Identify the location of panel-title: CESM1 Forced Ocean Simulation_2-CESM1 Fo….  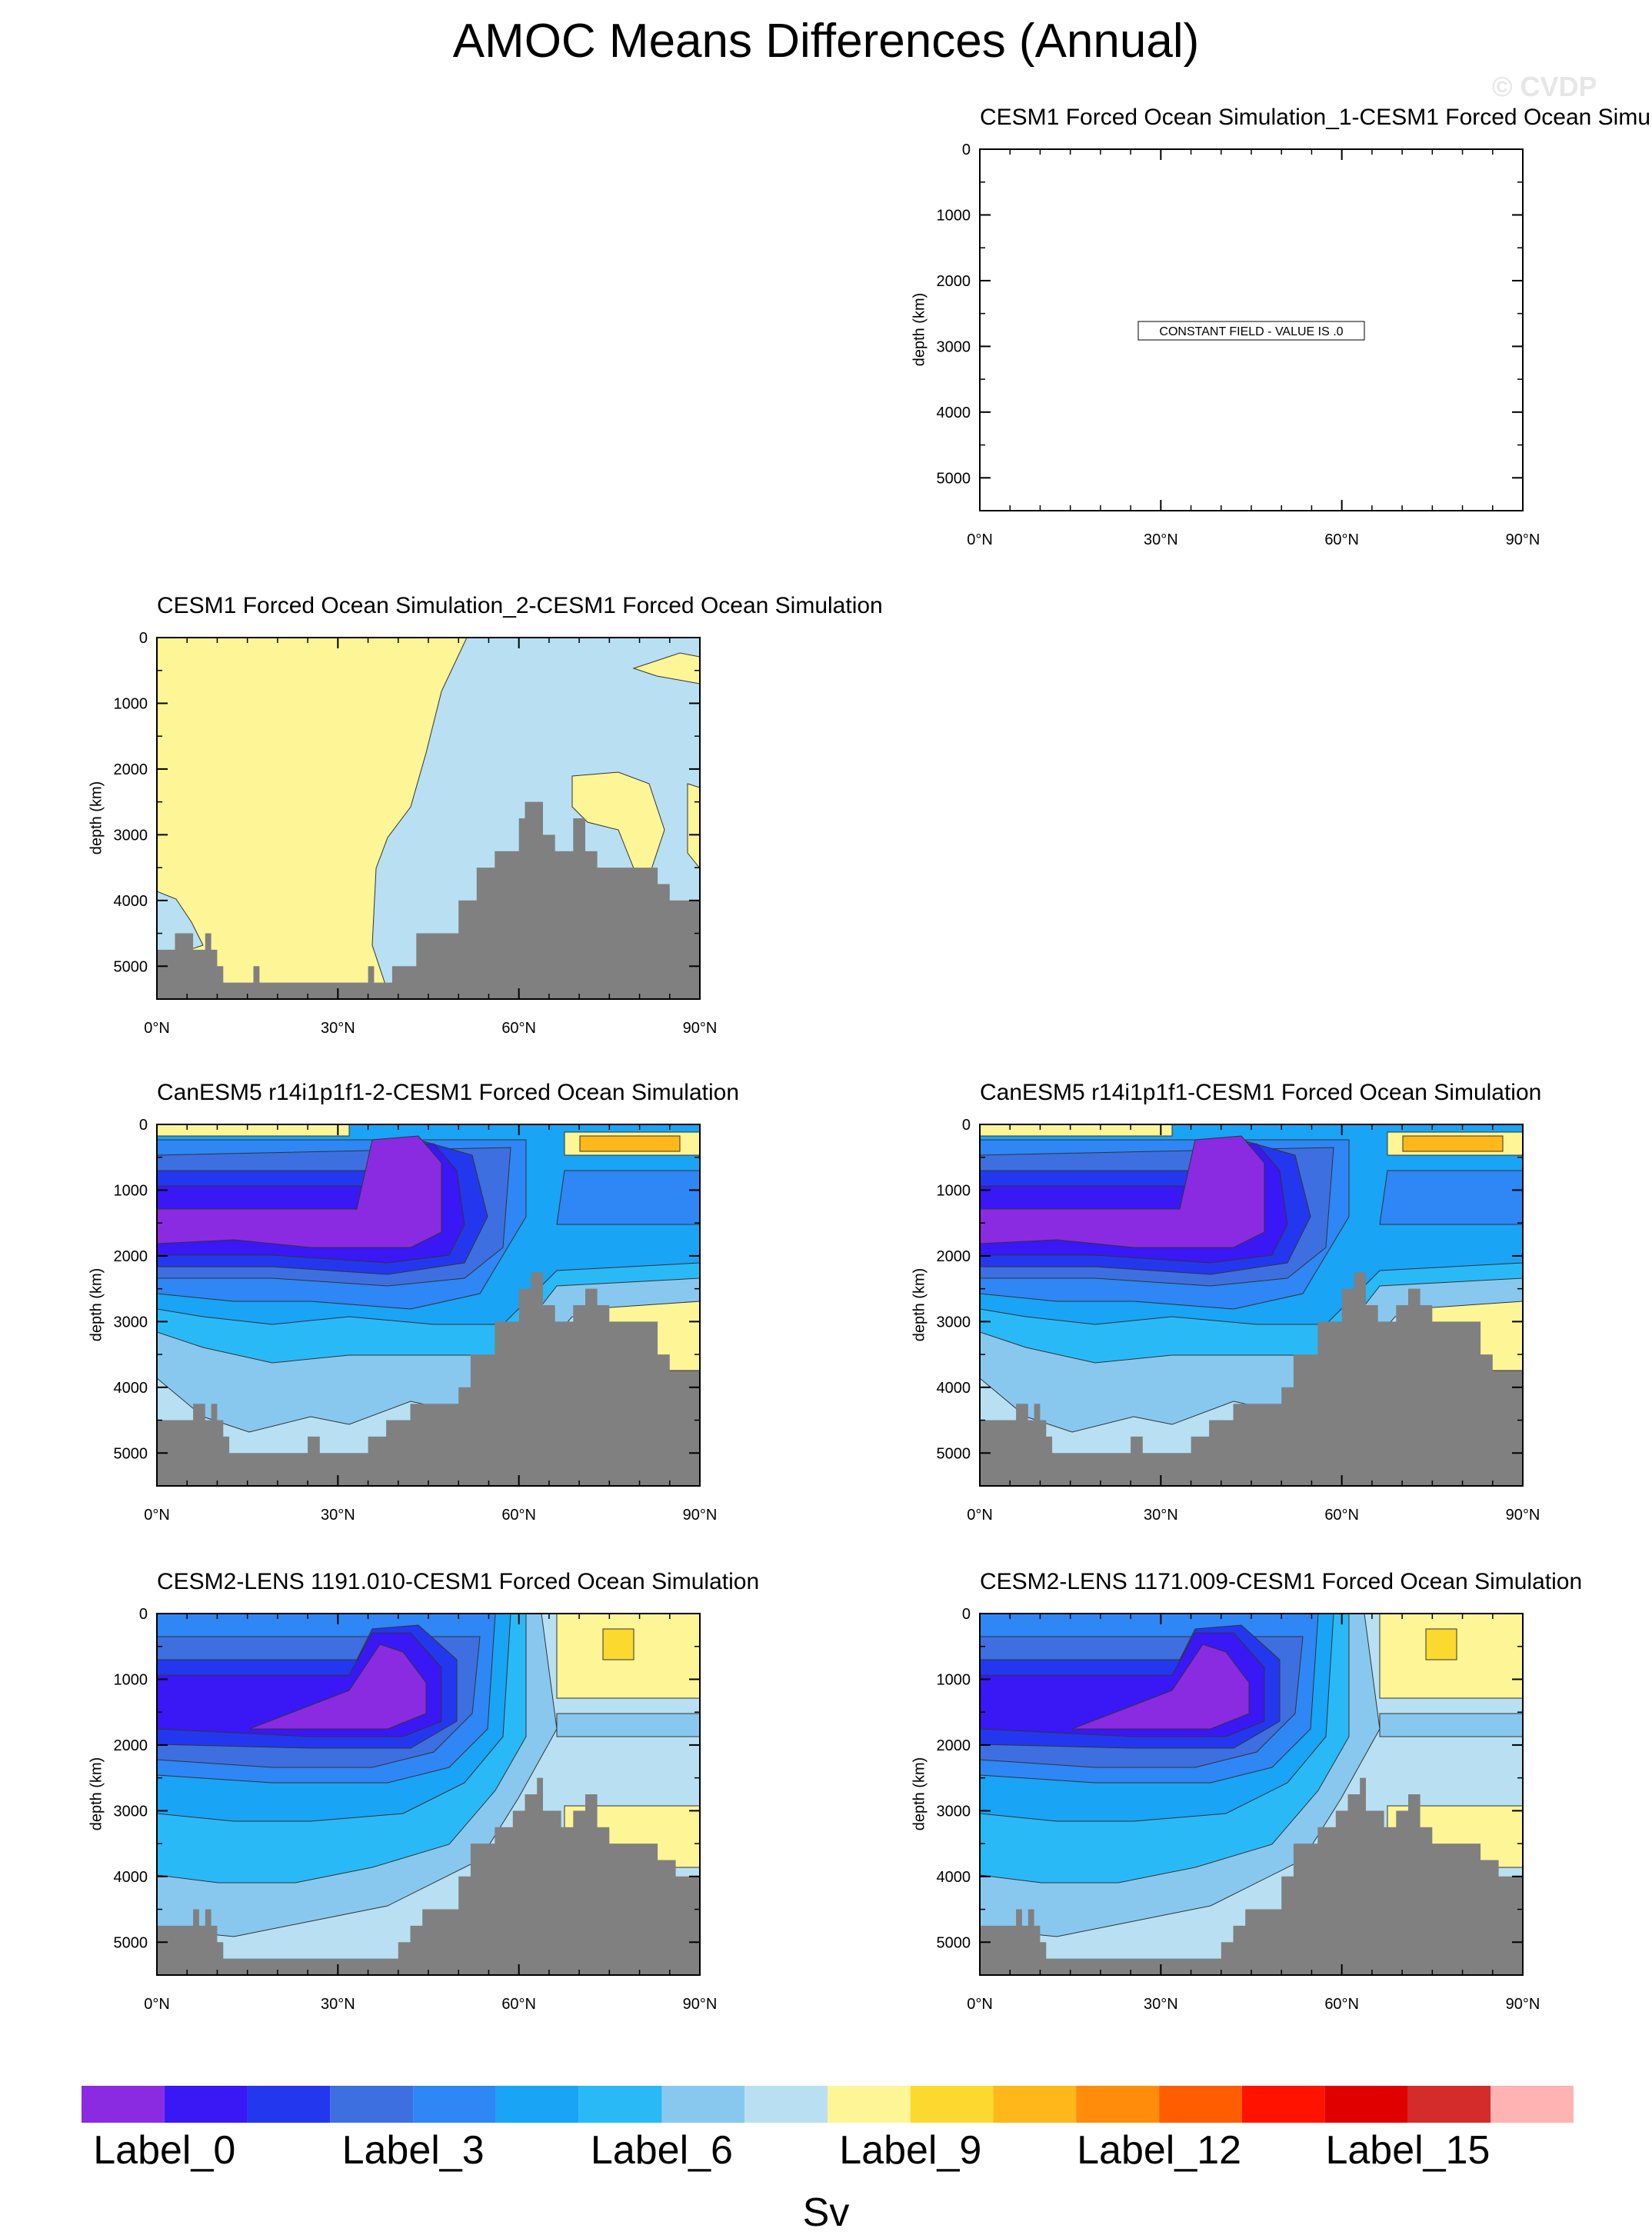
(520, 605).